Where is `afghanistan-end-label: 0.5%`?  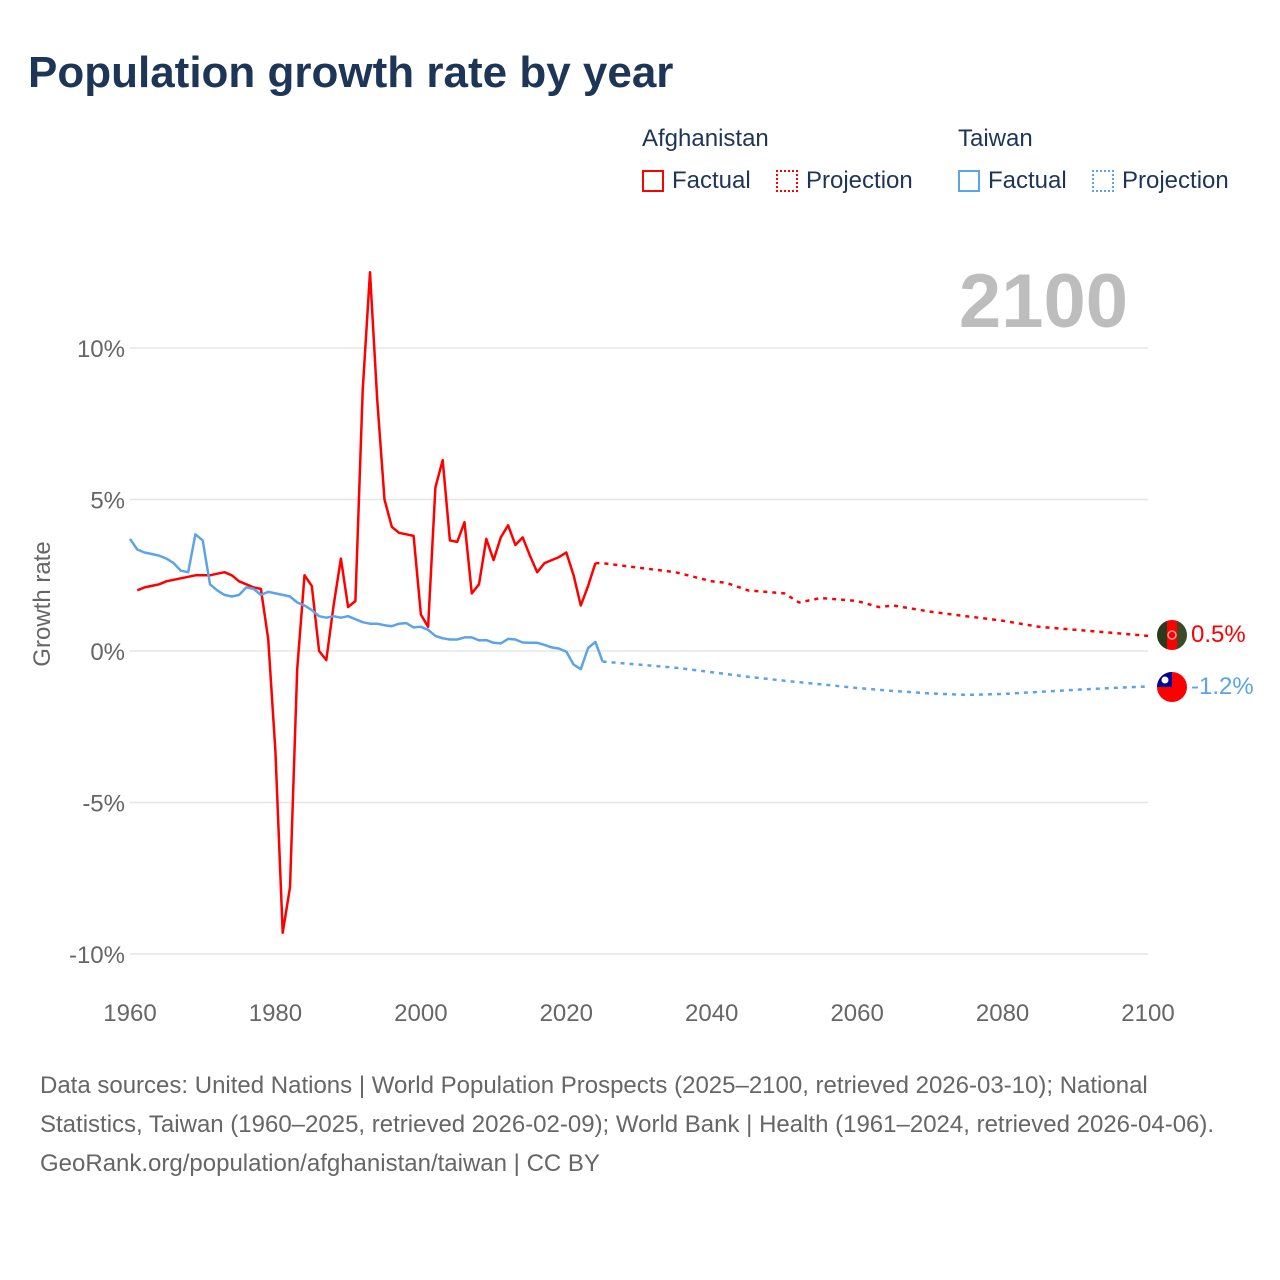 afghanistan-end-label: 0.5% is located at coordinates (1218, 634).